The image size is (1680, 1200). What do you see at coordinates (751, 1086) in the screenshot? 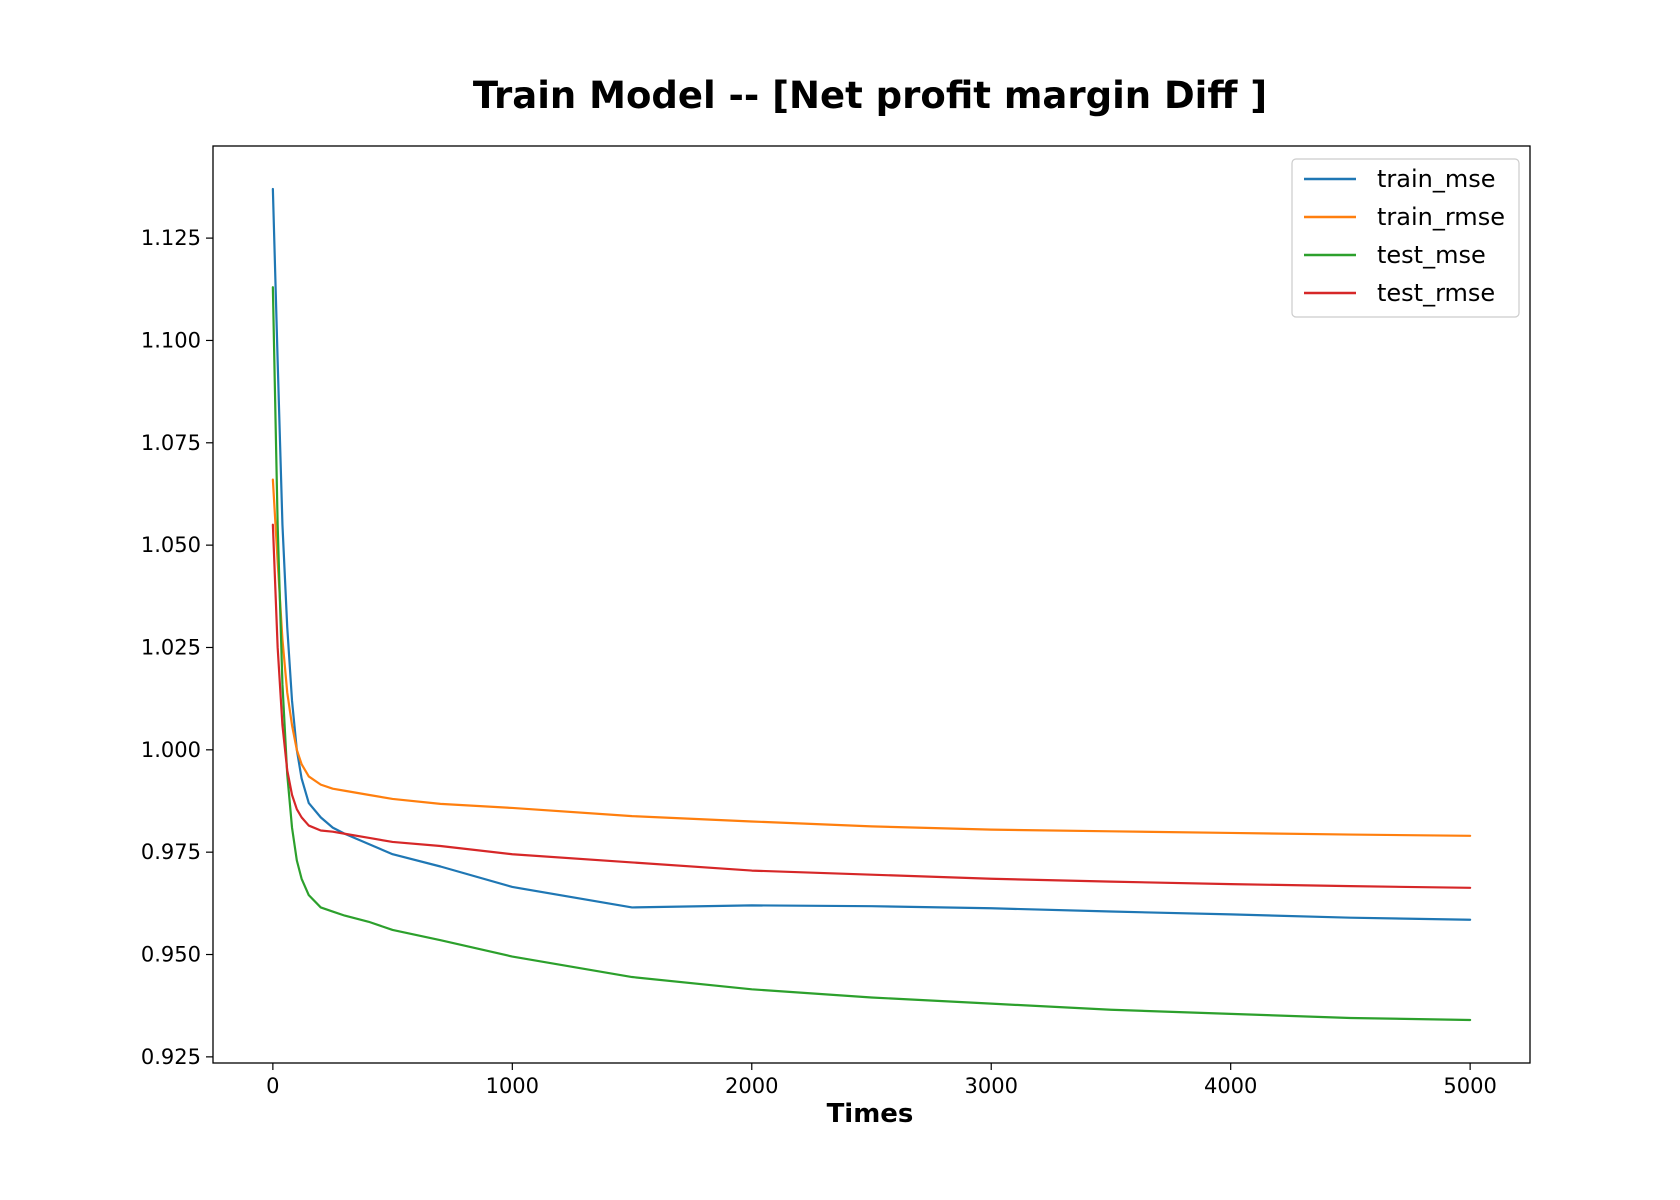
I see `x-tick-label: 2000` at bounding box center [751, 1086].